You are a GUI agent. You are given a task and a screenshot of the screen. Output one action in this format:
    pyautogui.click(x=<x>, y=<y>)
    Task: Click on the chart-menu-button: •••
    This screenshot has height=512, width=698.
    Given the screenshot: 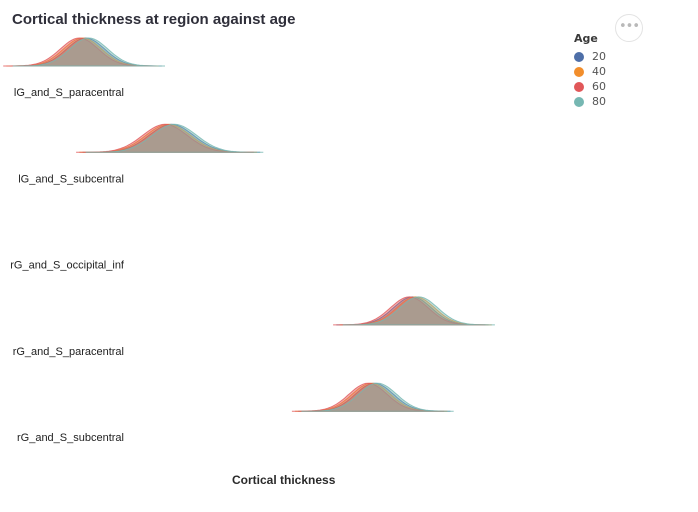 What is the action you would take?
    pyautogui.click(x=629, y=28)
    